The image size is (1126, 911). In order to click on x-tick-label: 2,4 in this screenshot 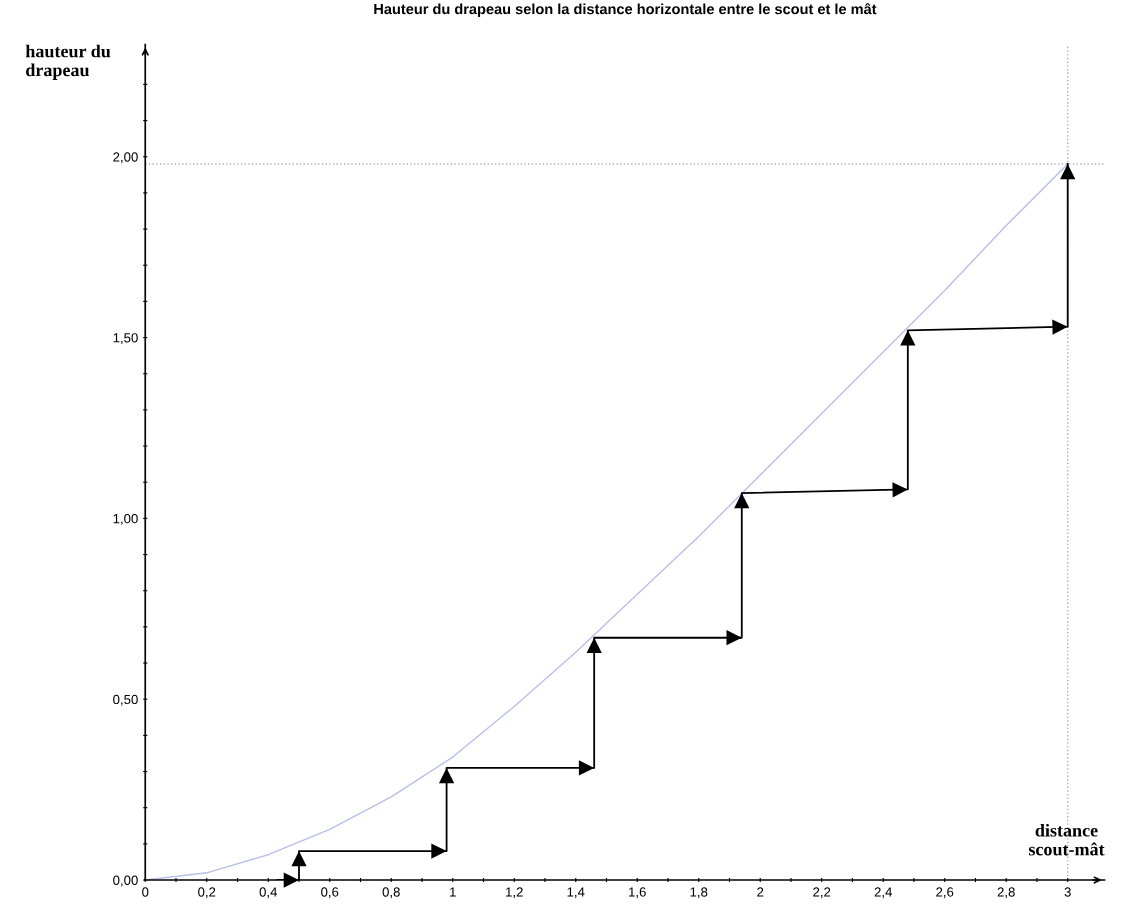, I will do `click(883, 893)`.